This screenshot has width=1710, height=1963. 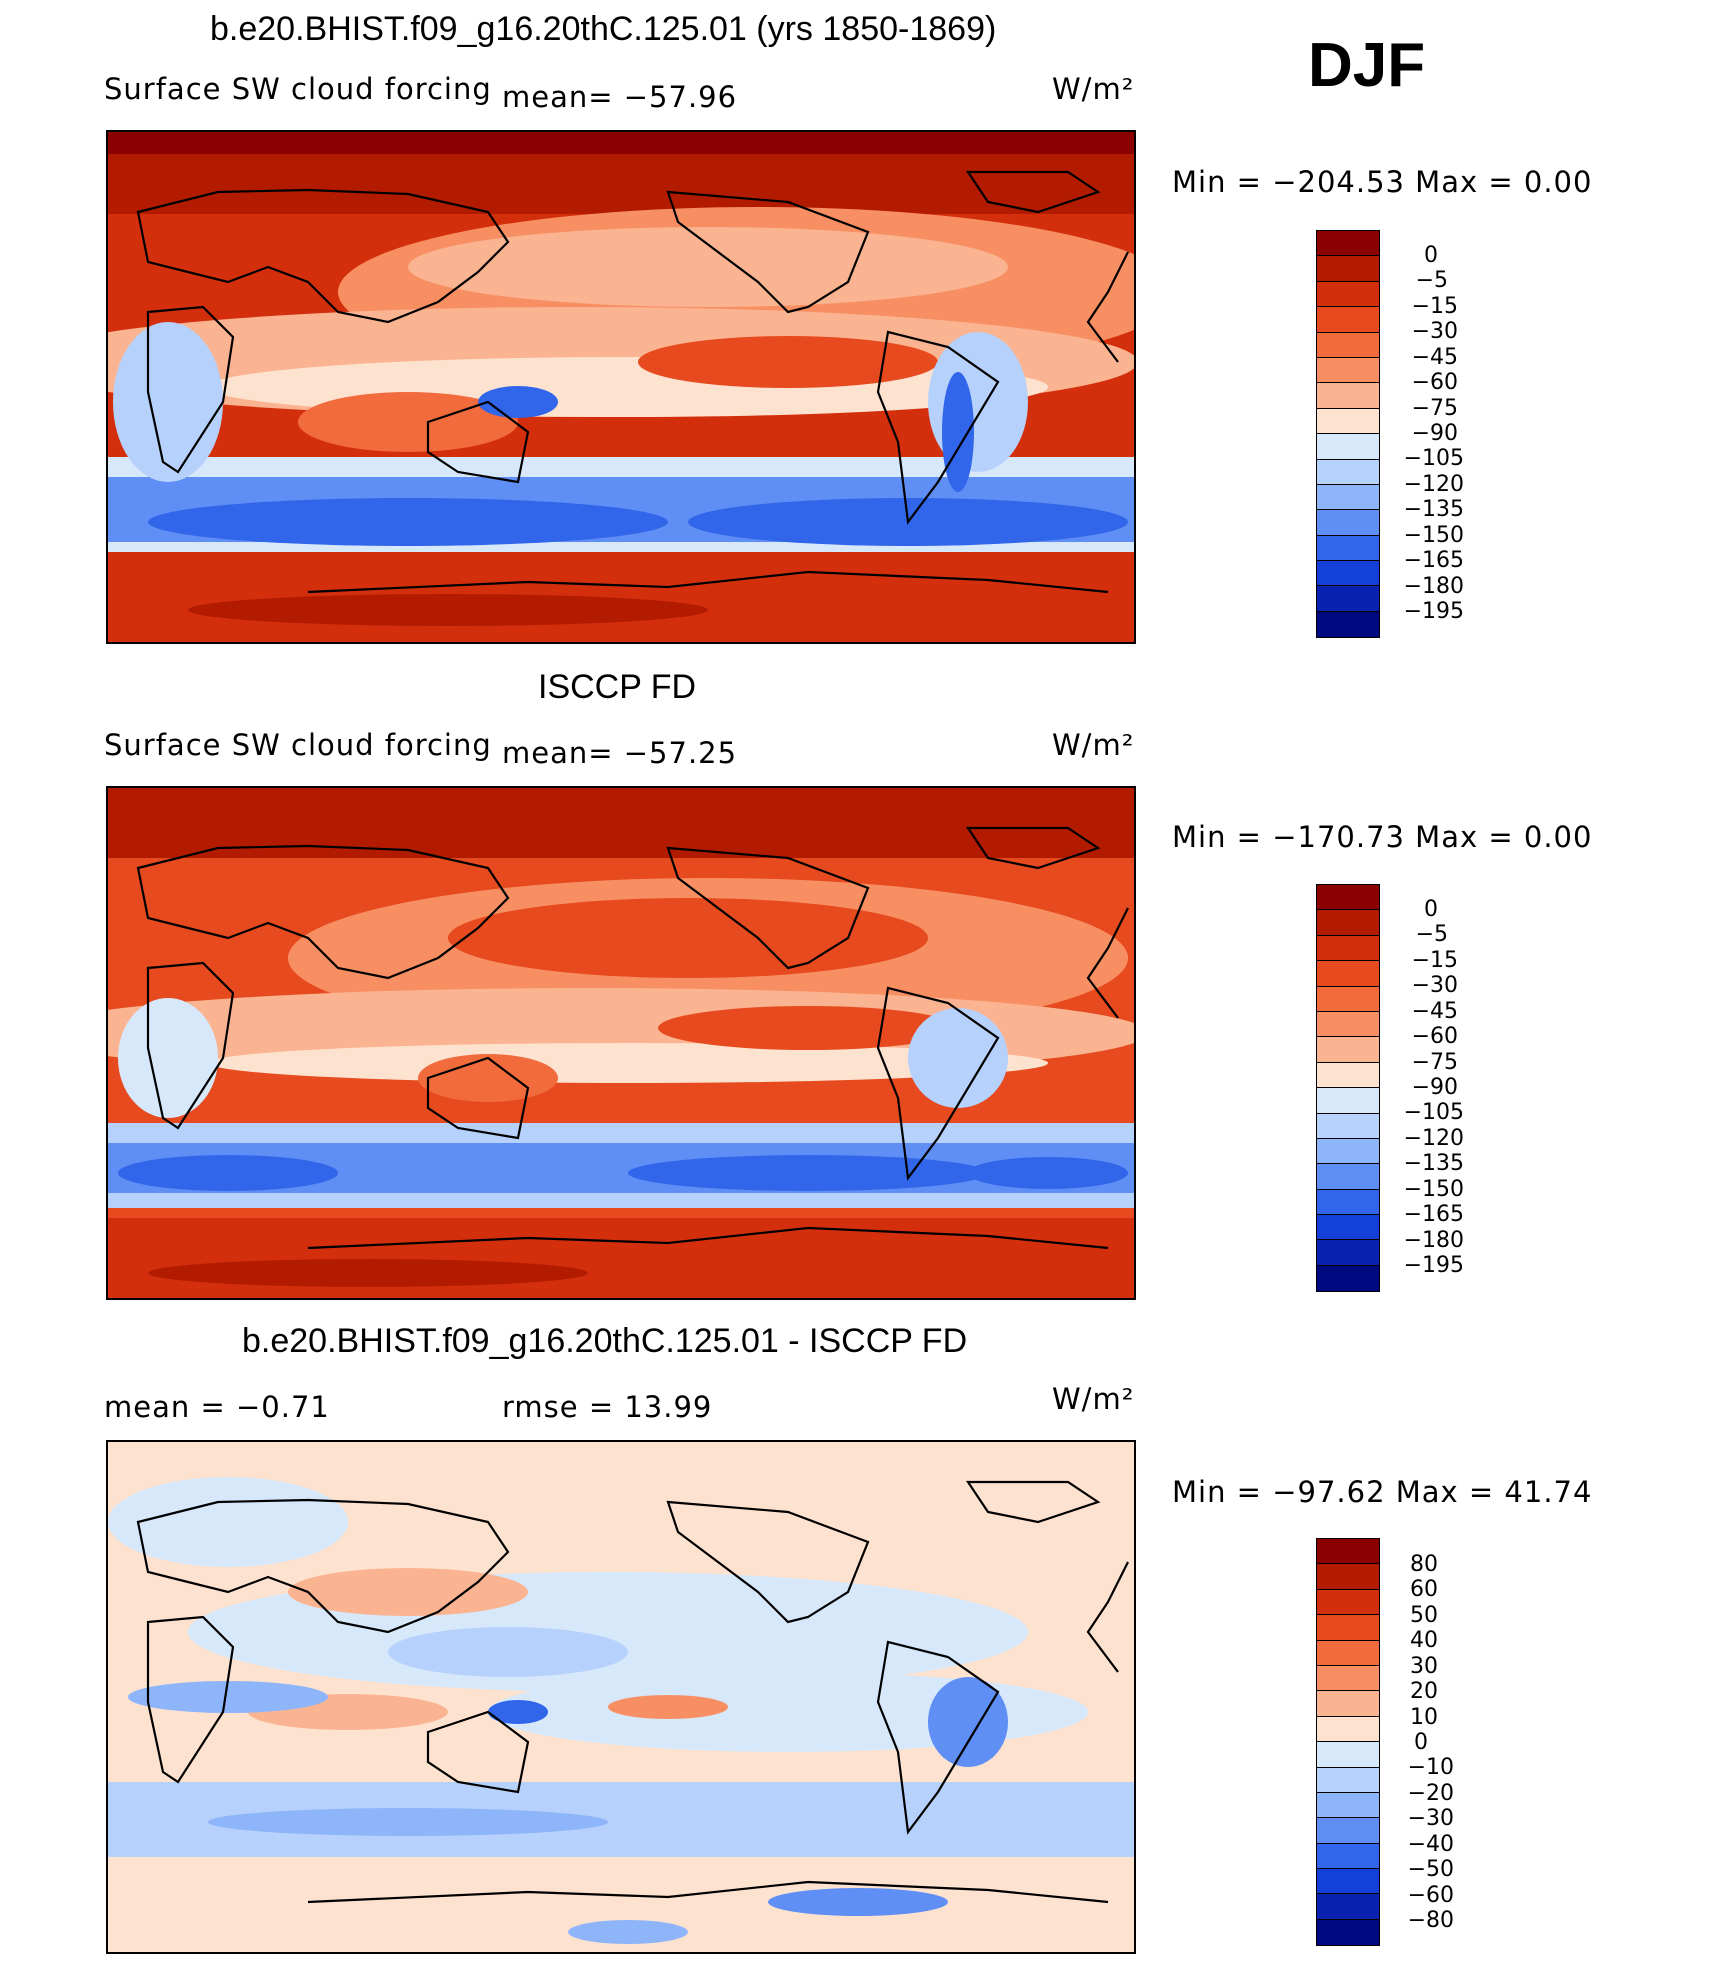 I want to click on panel2-mean: mean= −57.25, so click(x=620, y=753).